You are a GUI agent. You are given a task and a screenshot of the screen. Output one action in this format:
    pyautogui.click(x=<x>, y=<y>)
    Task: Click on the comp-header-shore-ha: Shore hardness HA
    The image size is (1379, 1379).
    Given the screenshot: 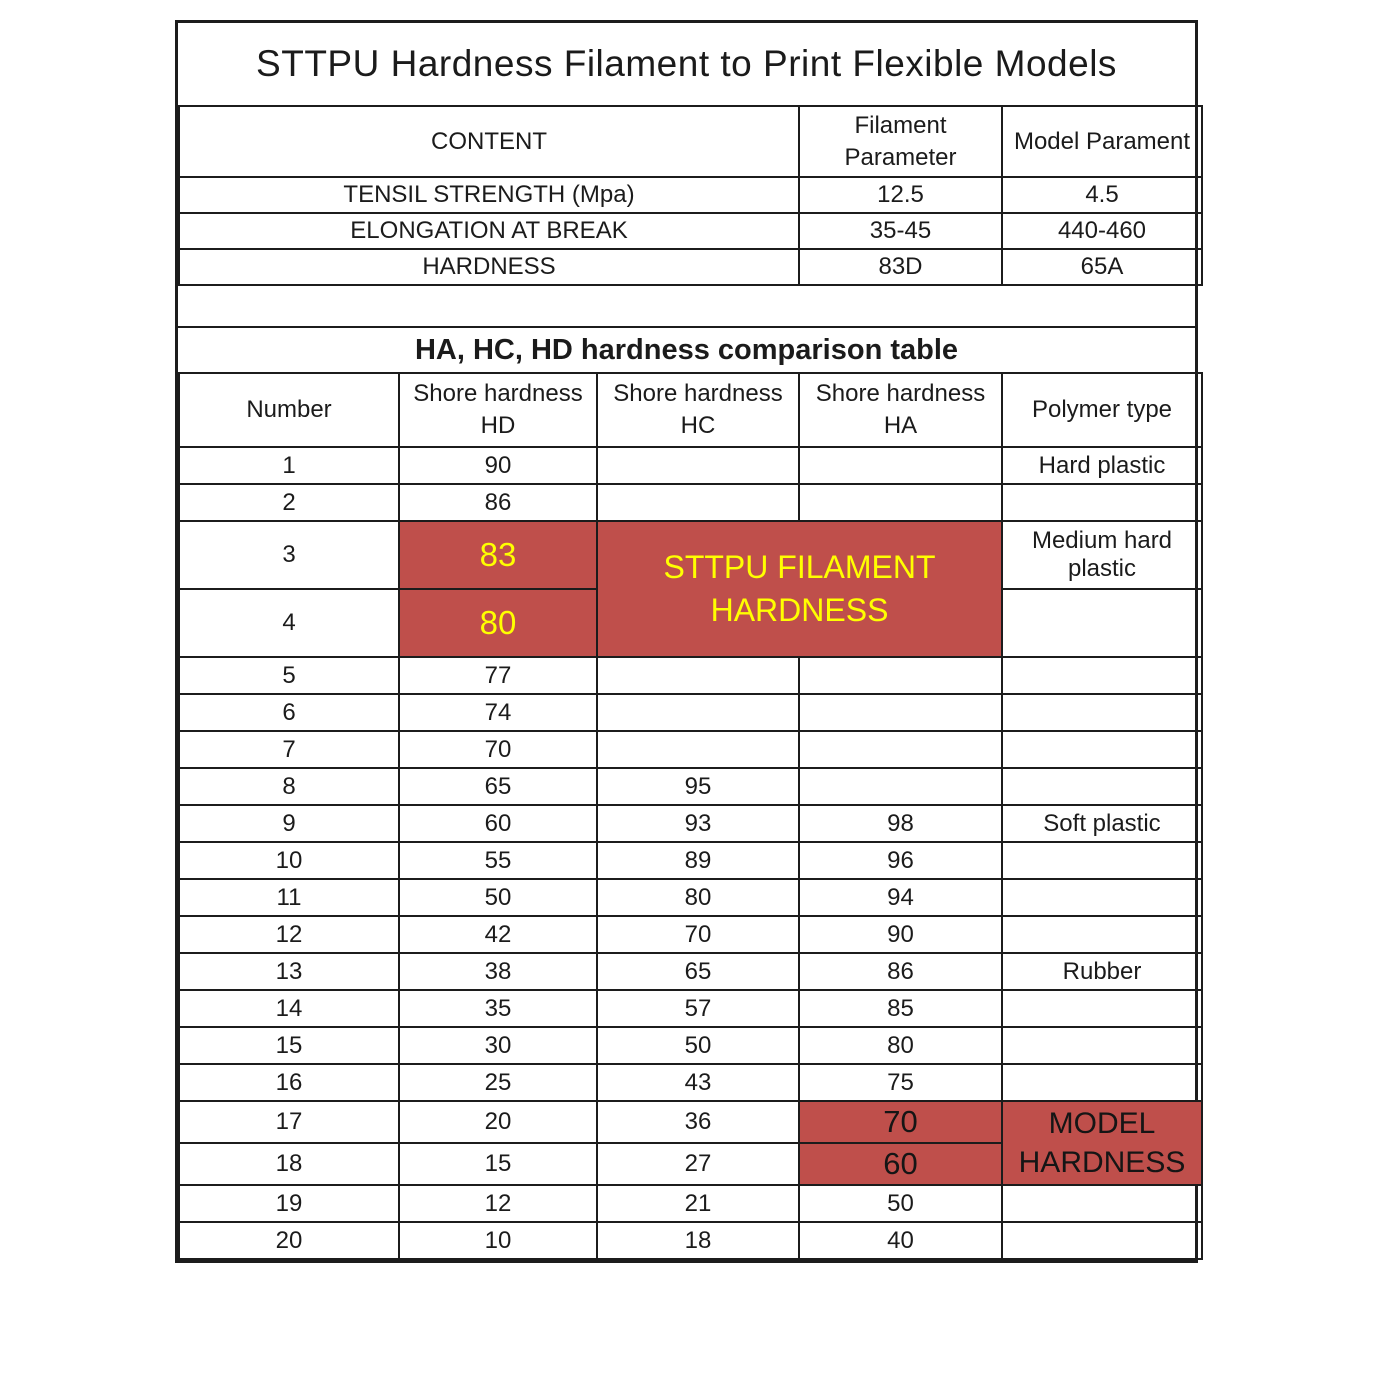 What is the action you would take?
    pyautogui.click(x=900, y=410)
    